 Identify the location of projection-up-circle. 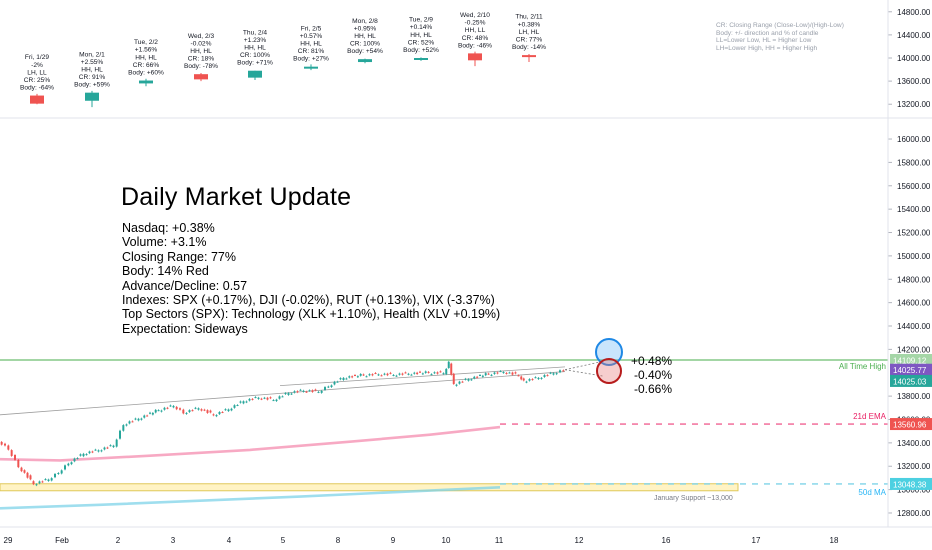
(609, 352).